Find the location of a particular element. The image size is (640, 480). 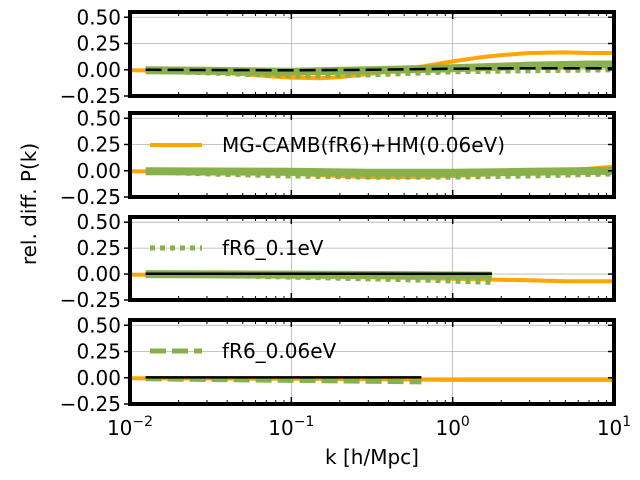

y-axis-label: rel. diff. P(k) is located at coordinates (29, 204).